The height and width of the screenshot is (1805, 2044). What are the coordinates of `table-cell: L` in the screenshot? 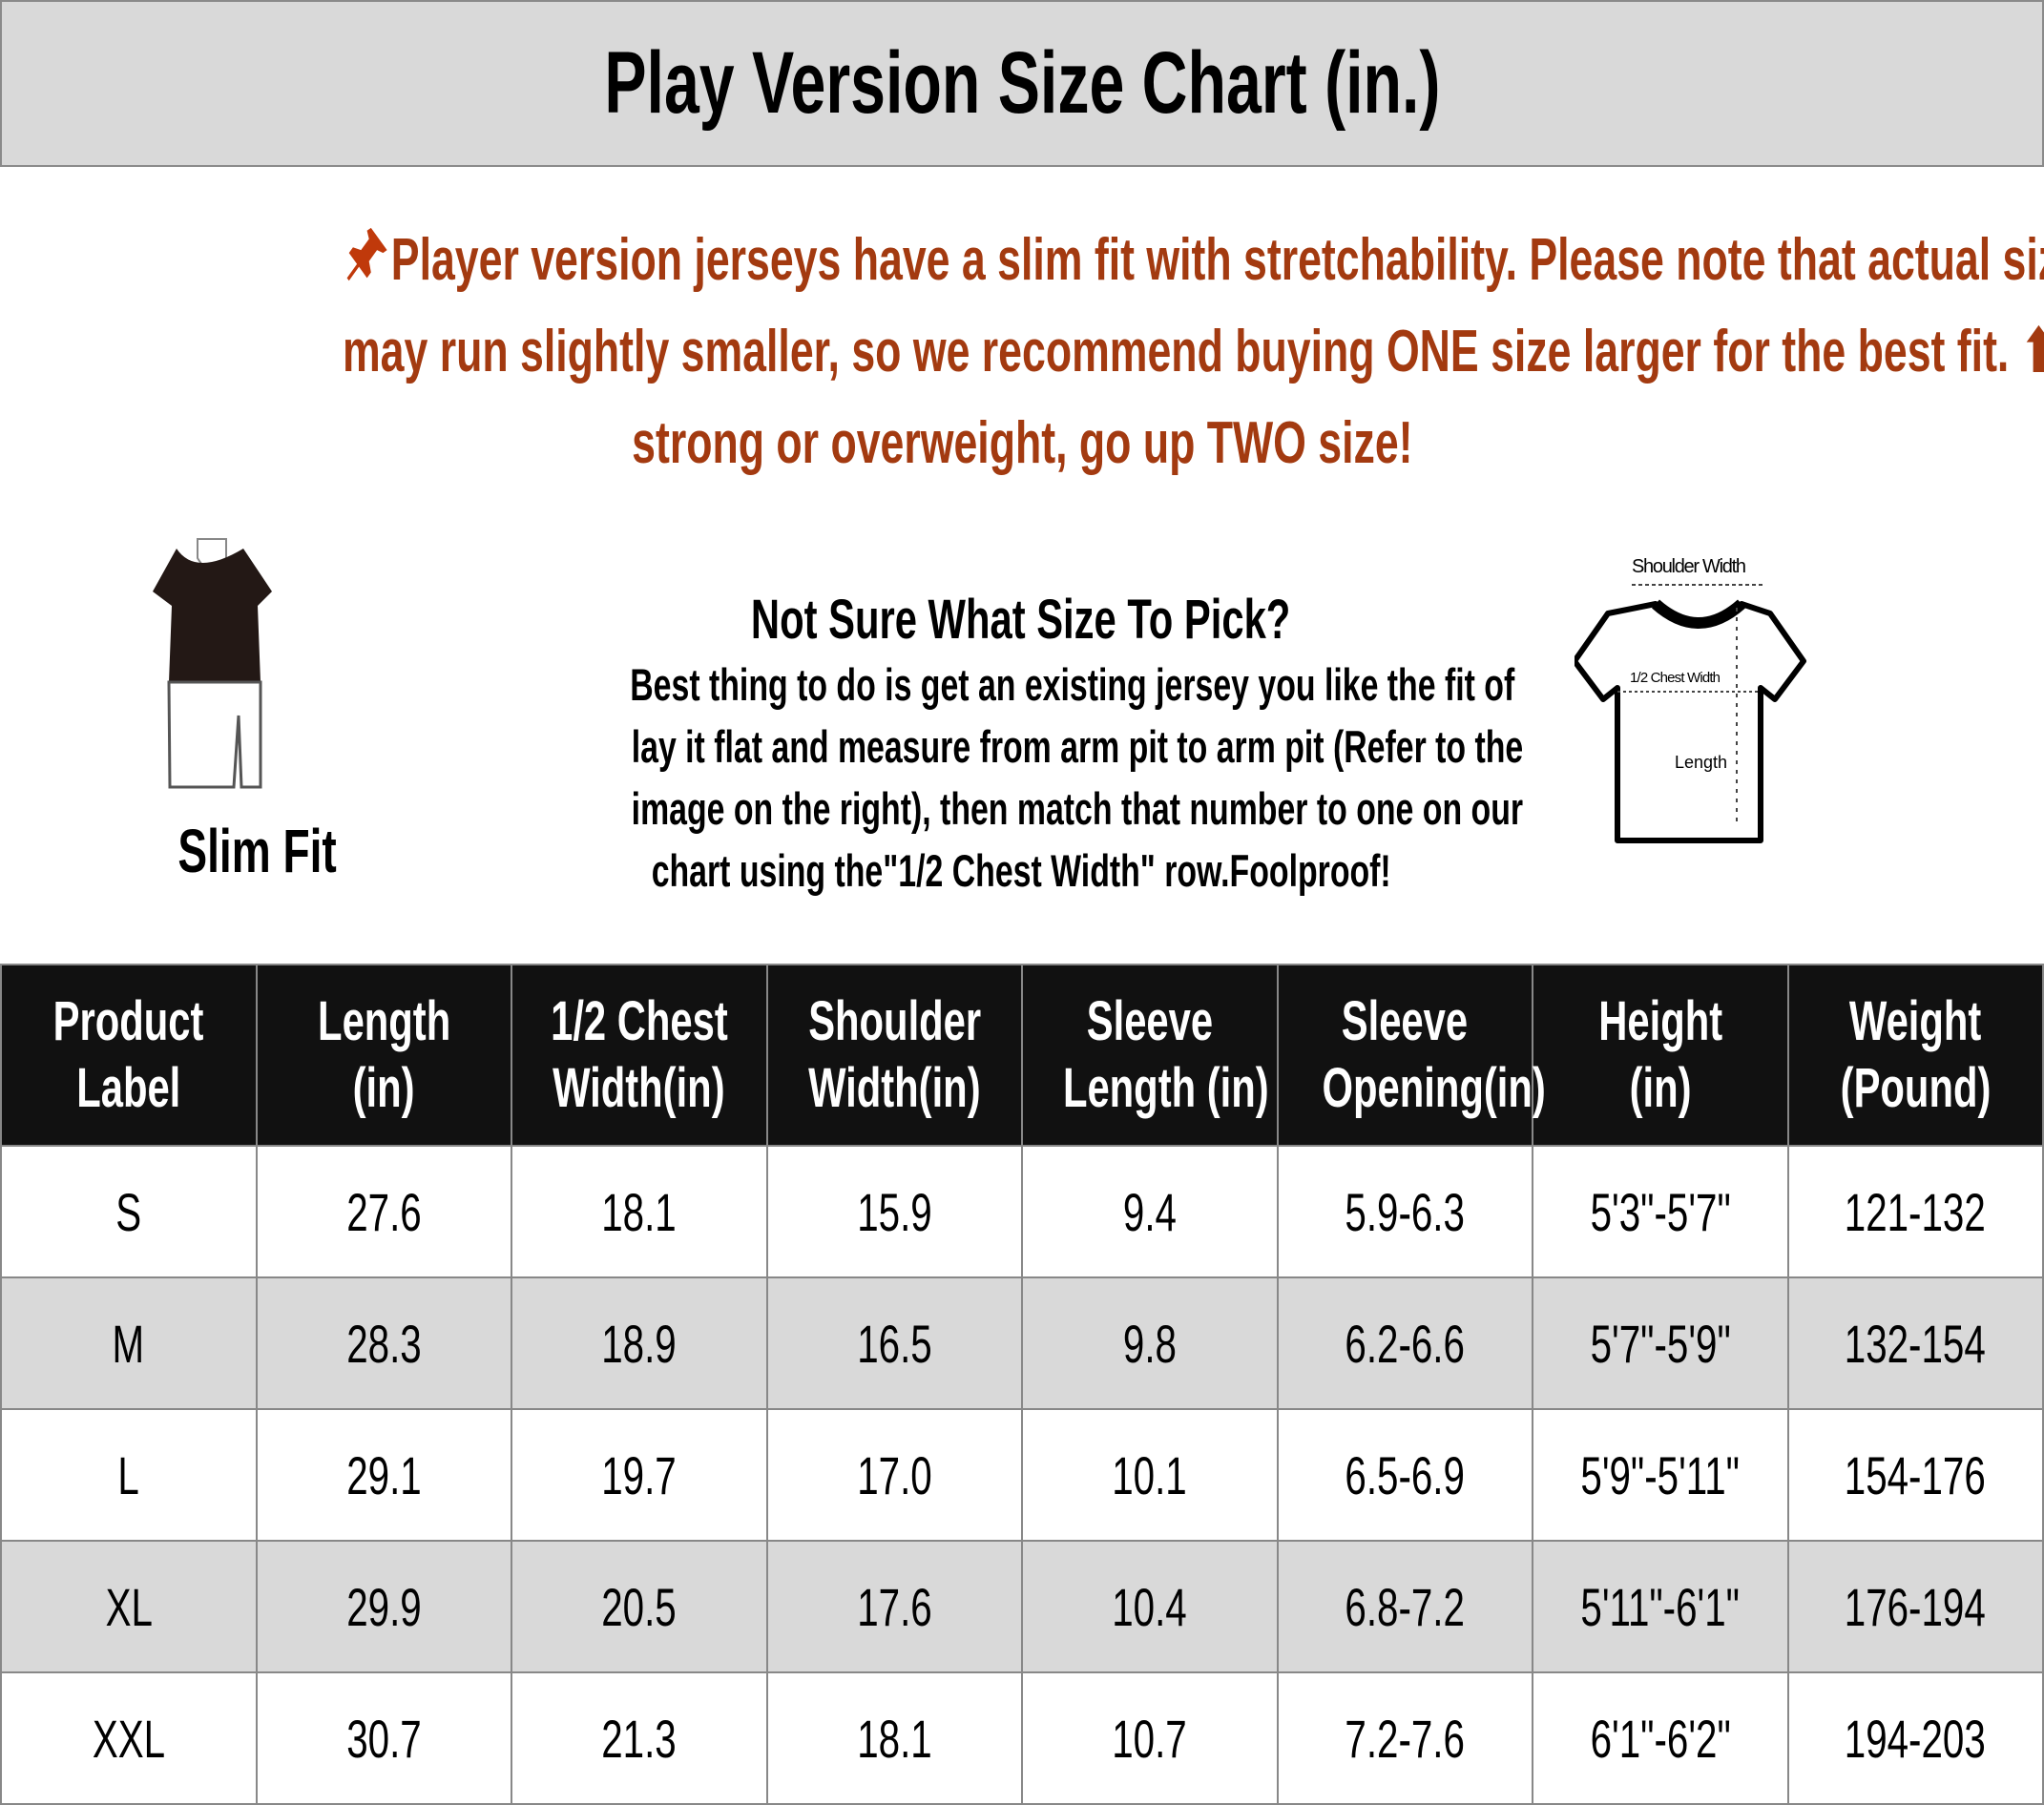 It's located at (129, 1475).